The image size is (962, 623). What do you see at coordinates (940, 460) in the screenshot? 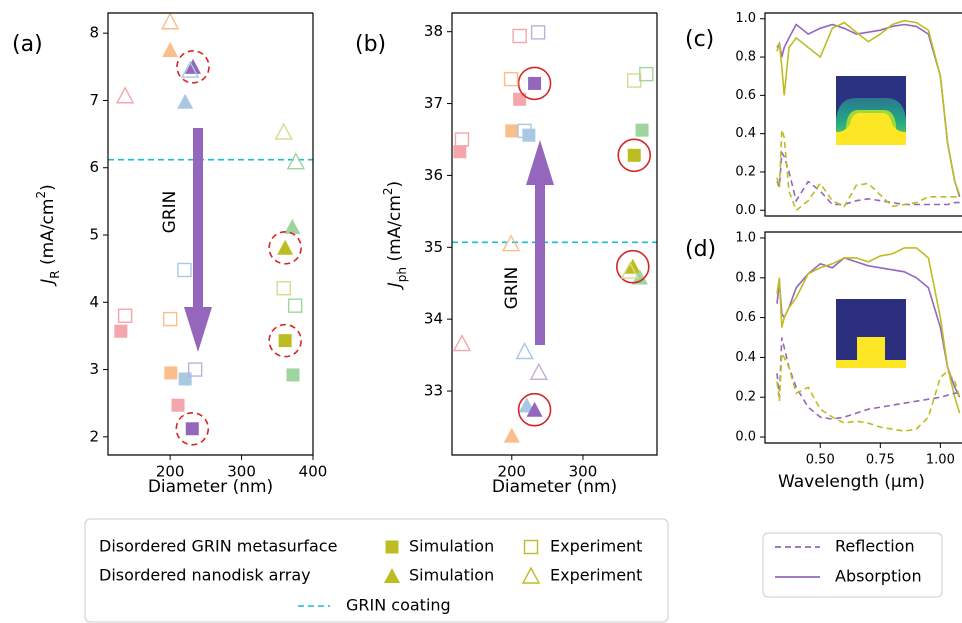
I see `x-tick-label: 1.00` at bounding box center [940, 460].